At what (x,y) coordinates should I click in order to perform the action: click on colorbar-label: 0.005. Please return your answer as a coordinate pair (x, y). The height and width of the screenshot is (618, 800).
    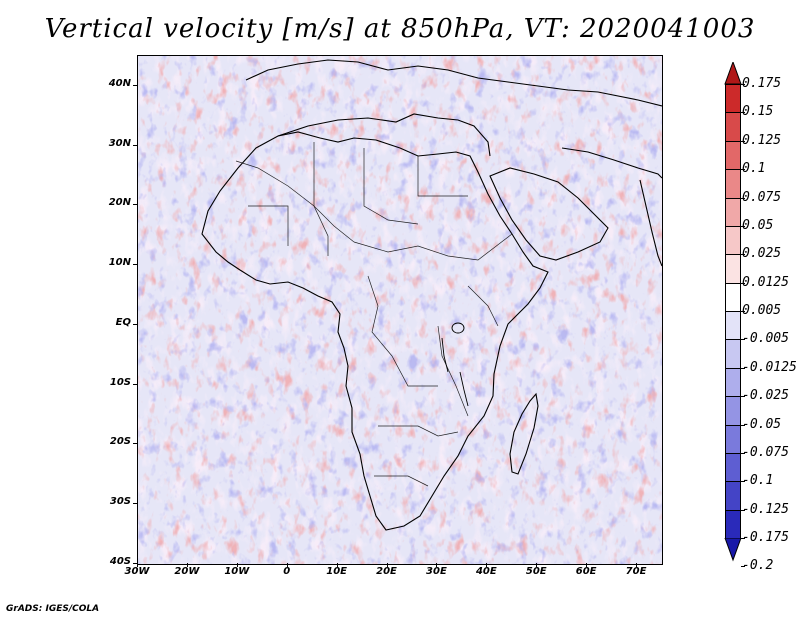
    Looking at the image, I should click on (762, 310).